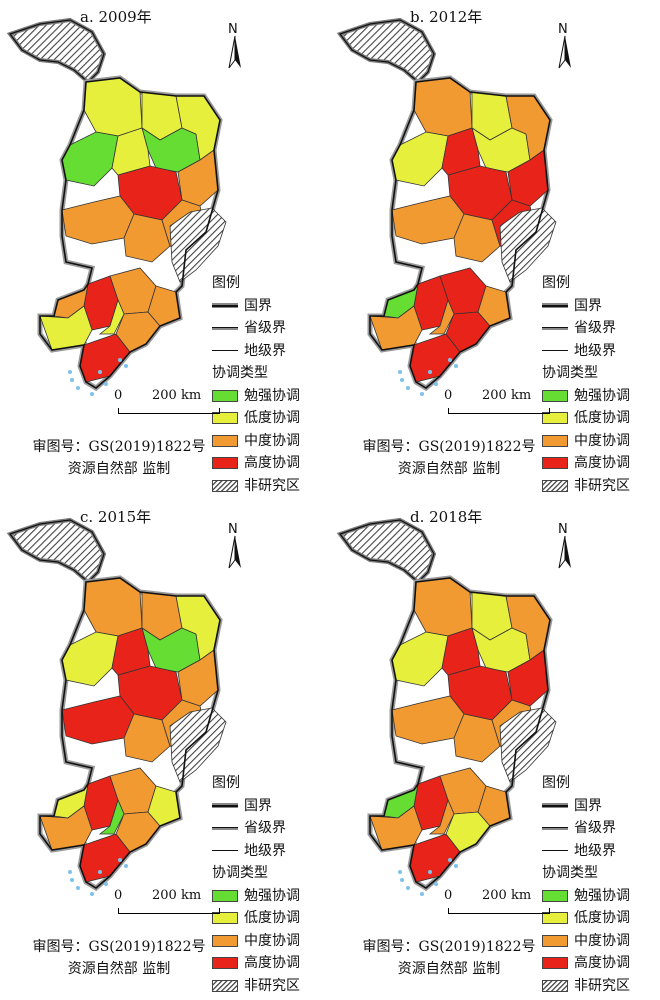 This screenshot has width=660, height=1000. What do you see at coordinates (446, 17) in the screenshot?
I see `panel-title: b. 2012年` at bounding box center [446, 17].